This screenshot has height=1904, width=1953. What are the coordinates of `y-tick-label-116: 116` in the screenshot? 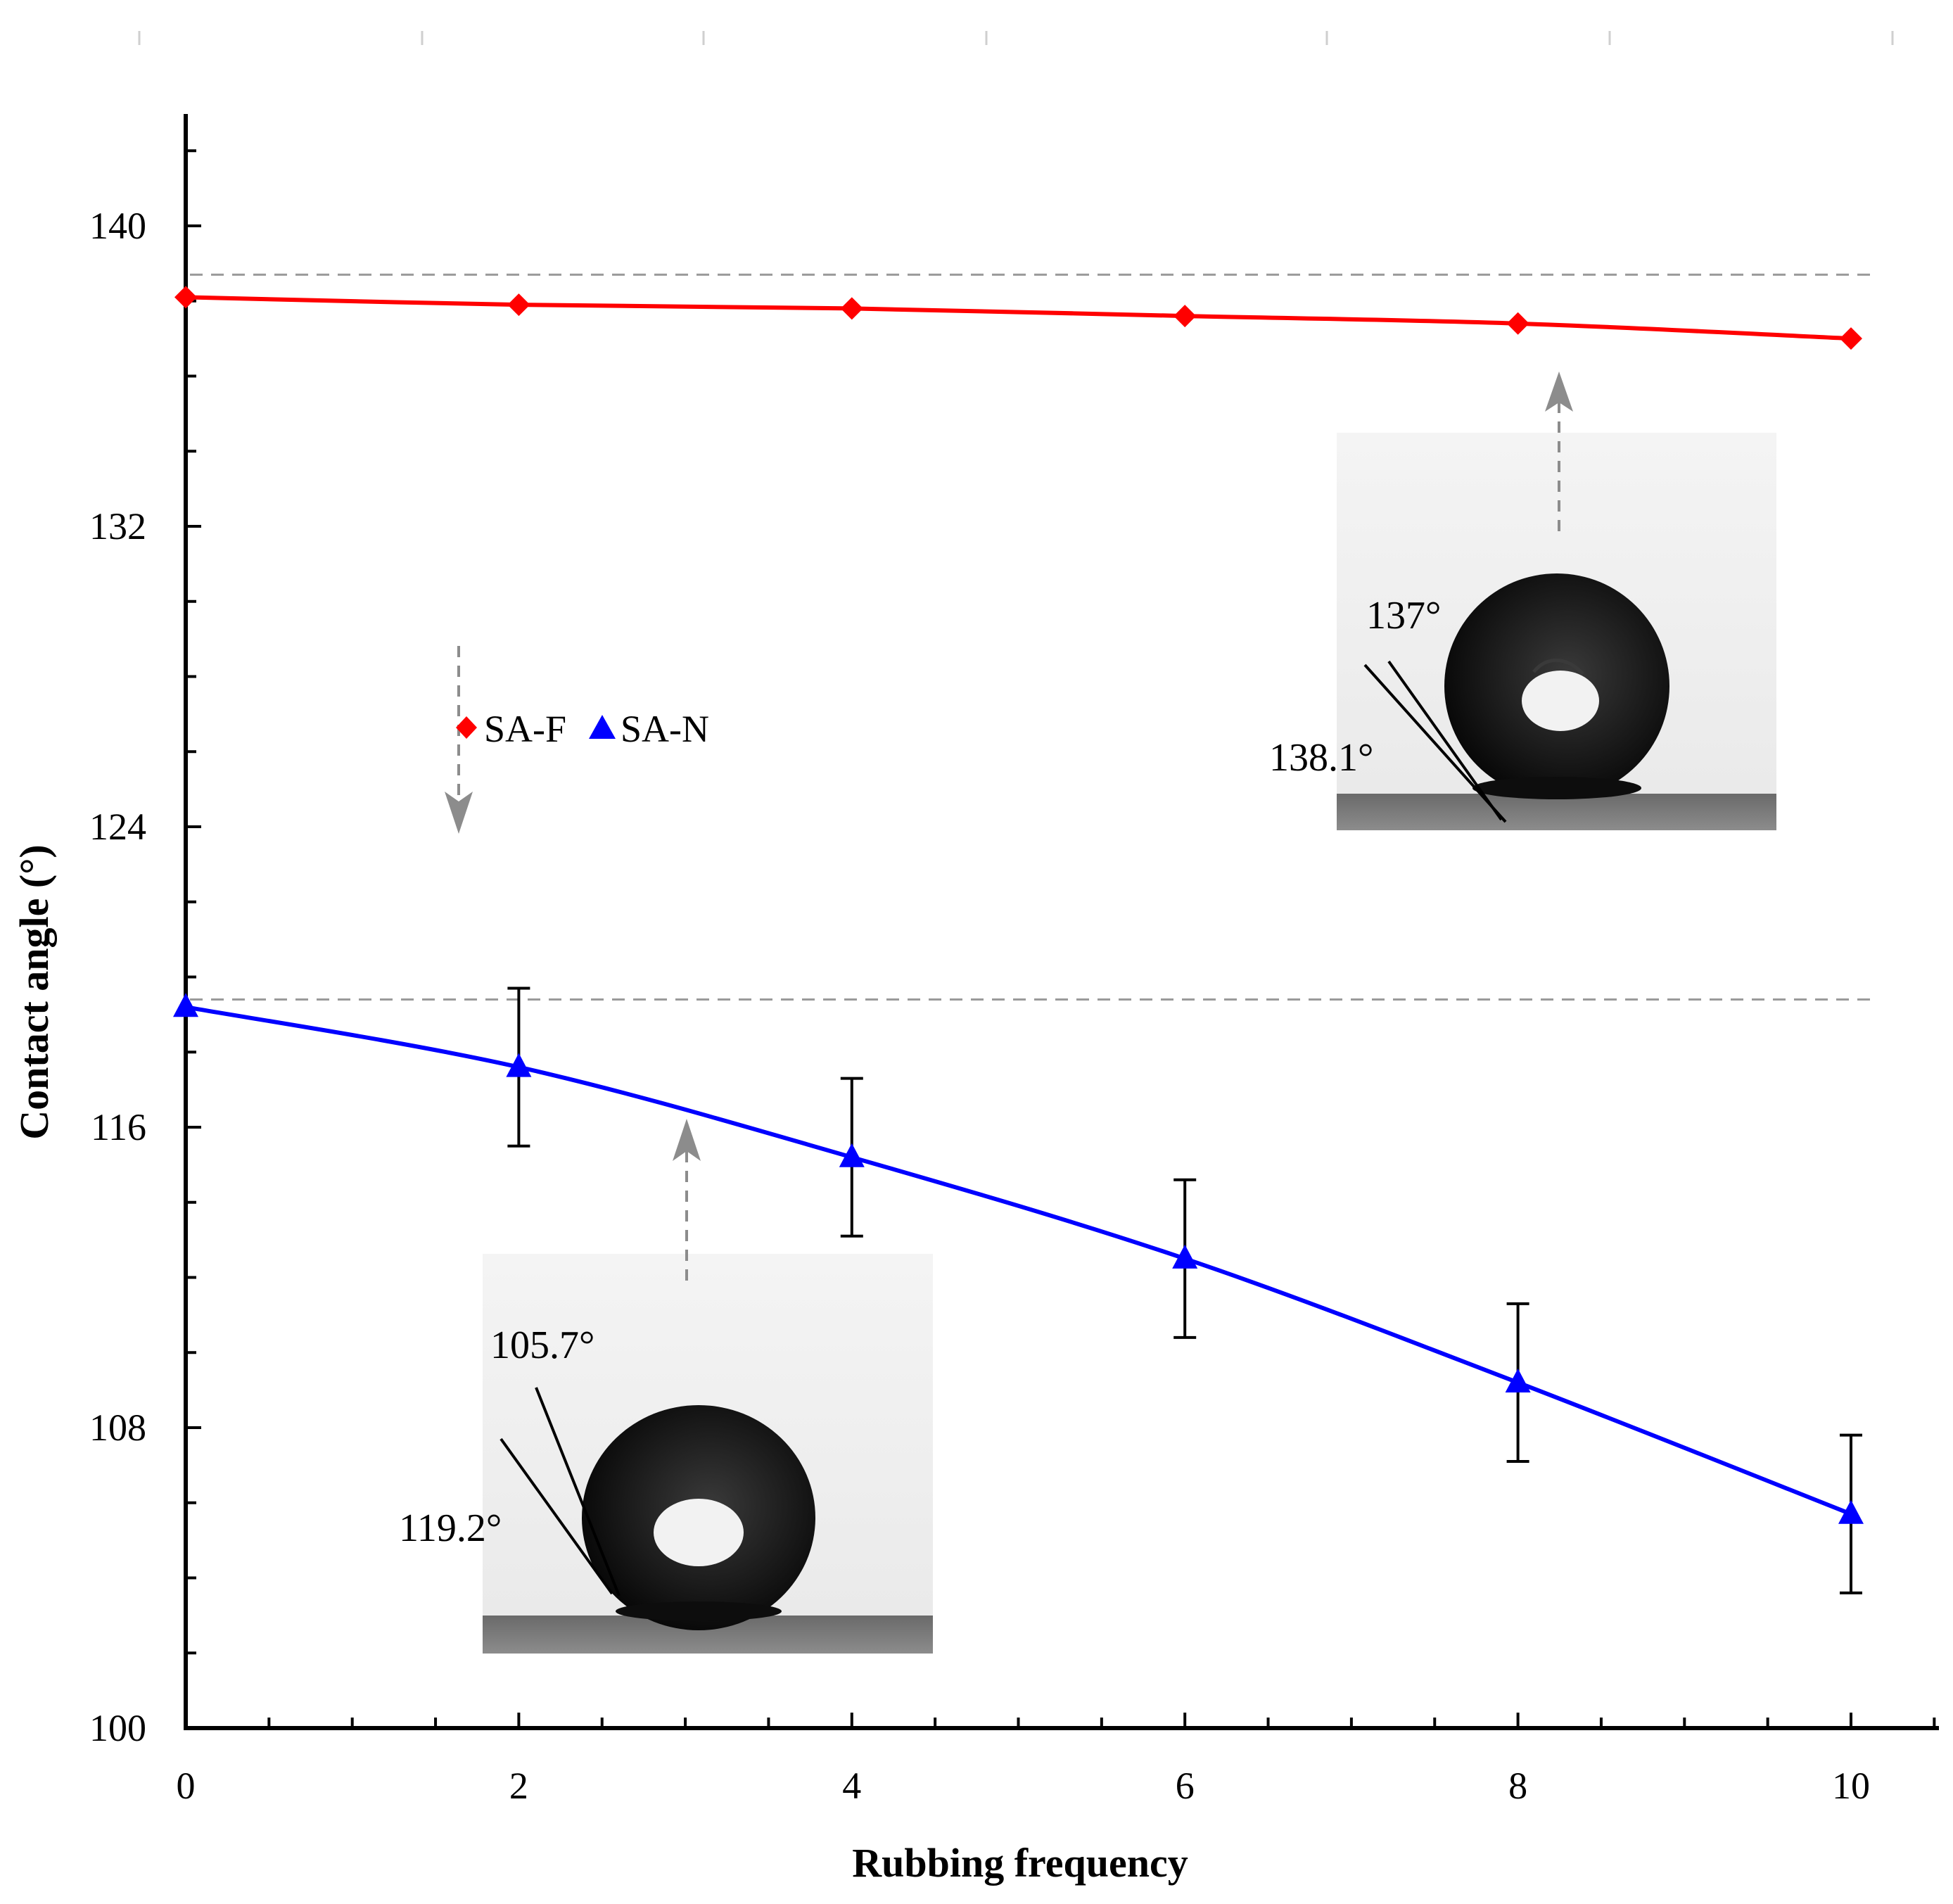 It's located at (118, 1127).